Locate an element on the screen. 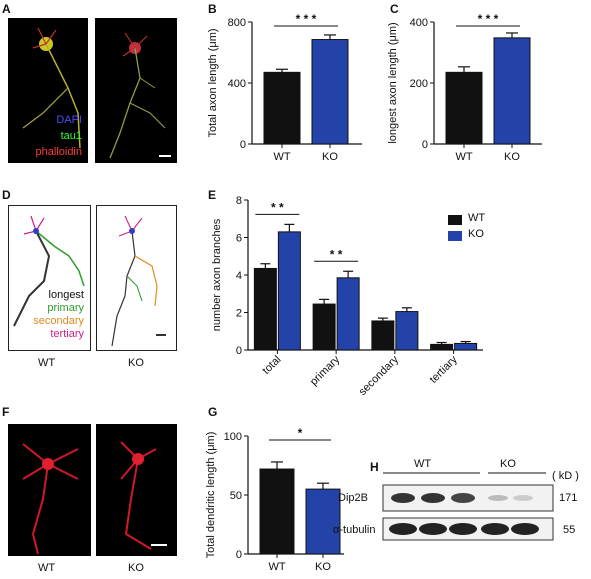  tracing-image-wt: longest primary secondary tertiary is located at coordinates (49, 278).